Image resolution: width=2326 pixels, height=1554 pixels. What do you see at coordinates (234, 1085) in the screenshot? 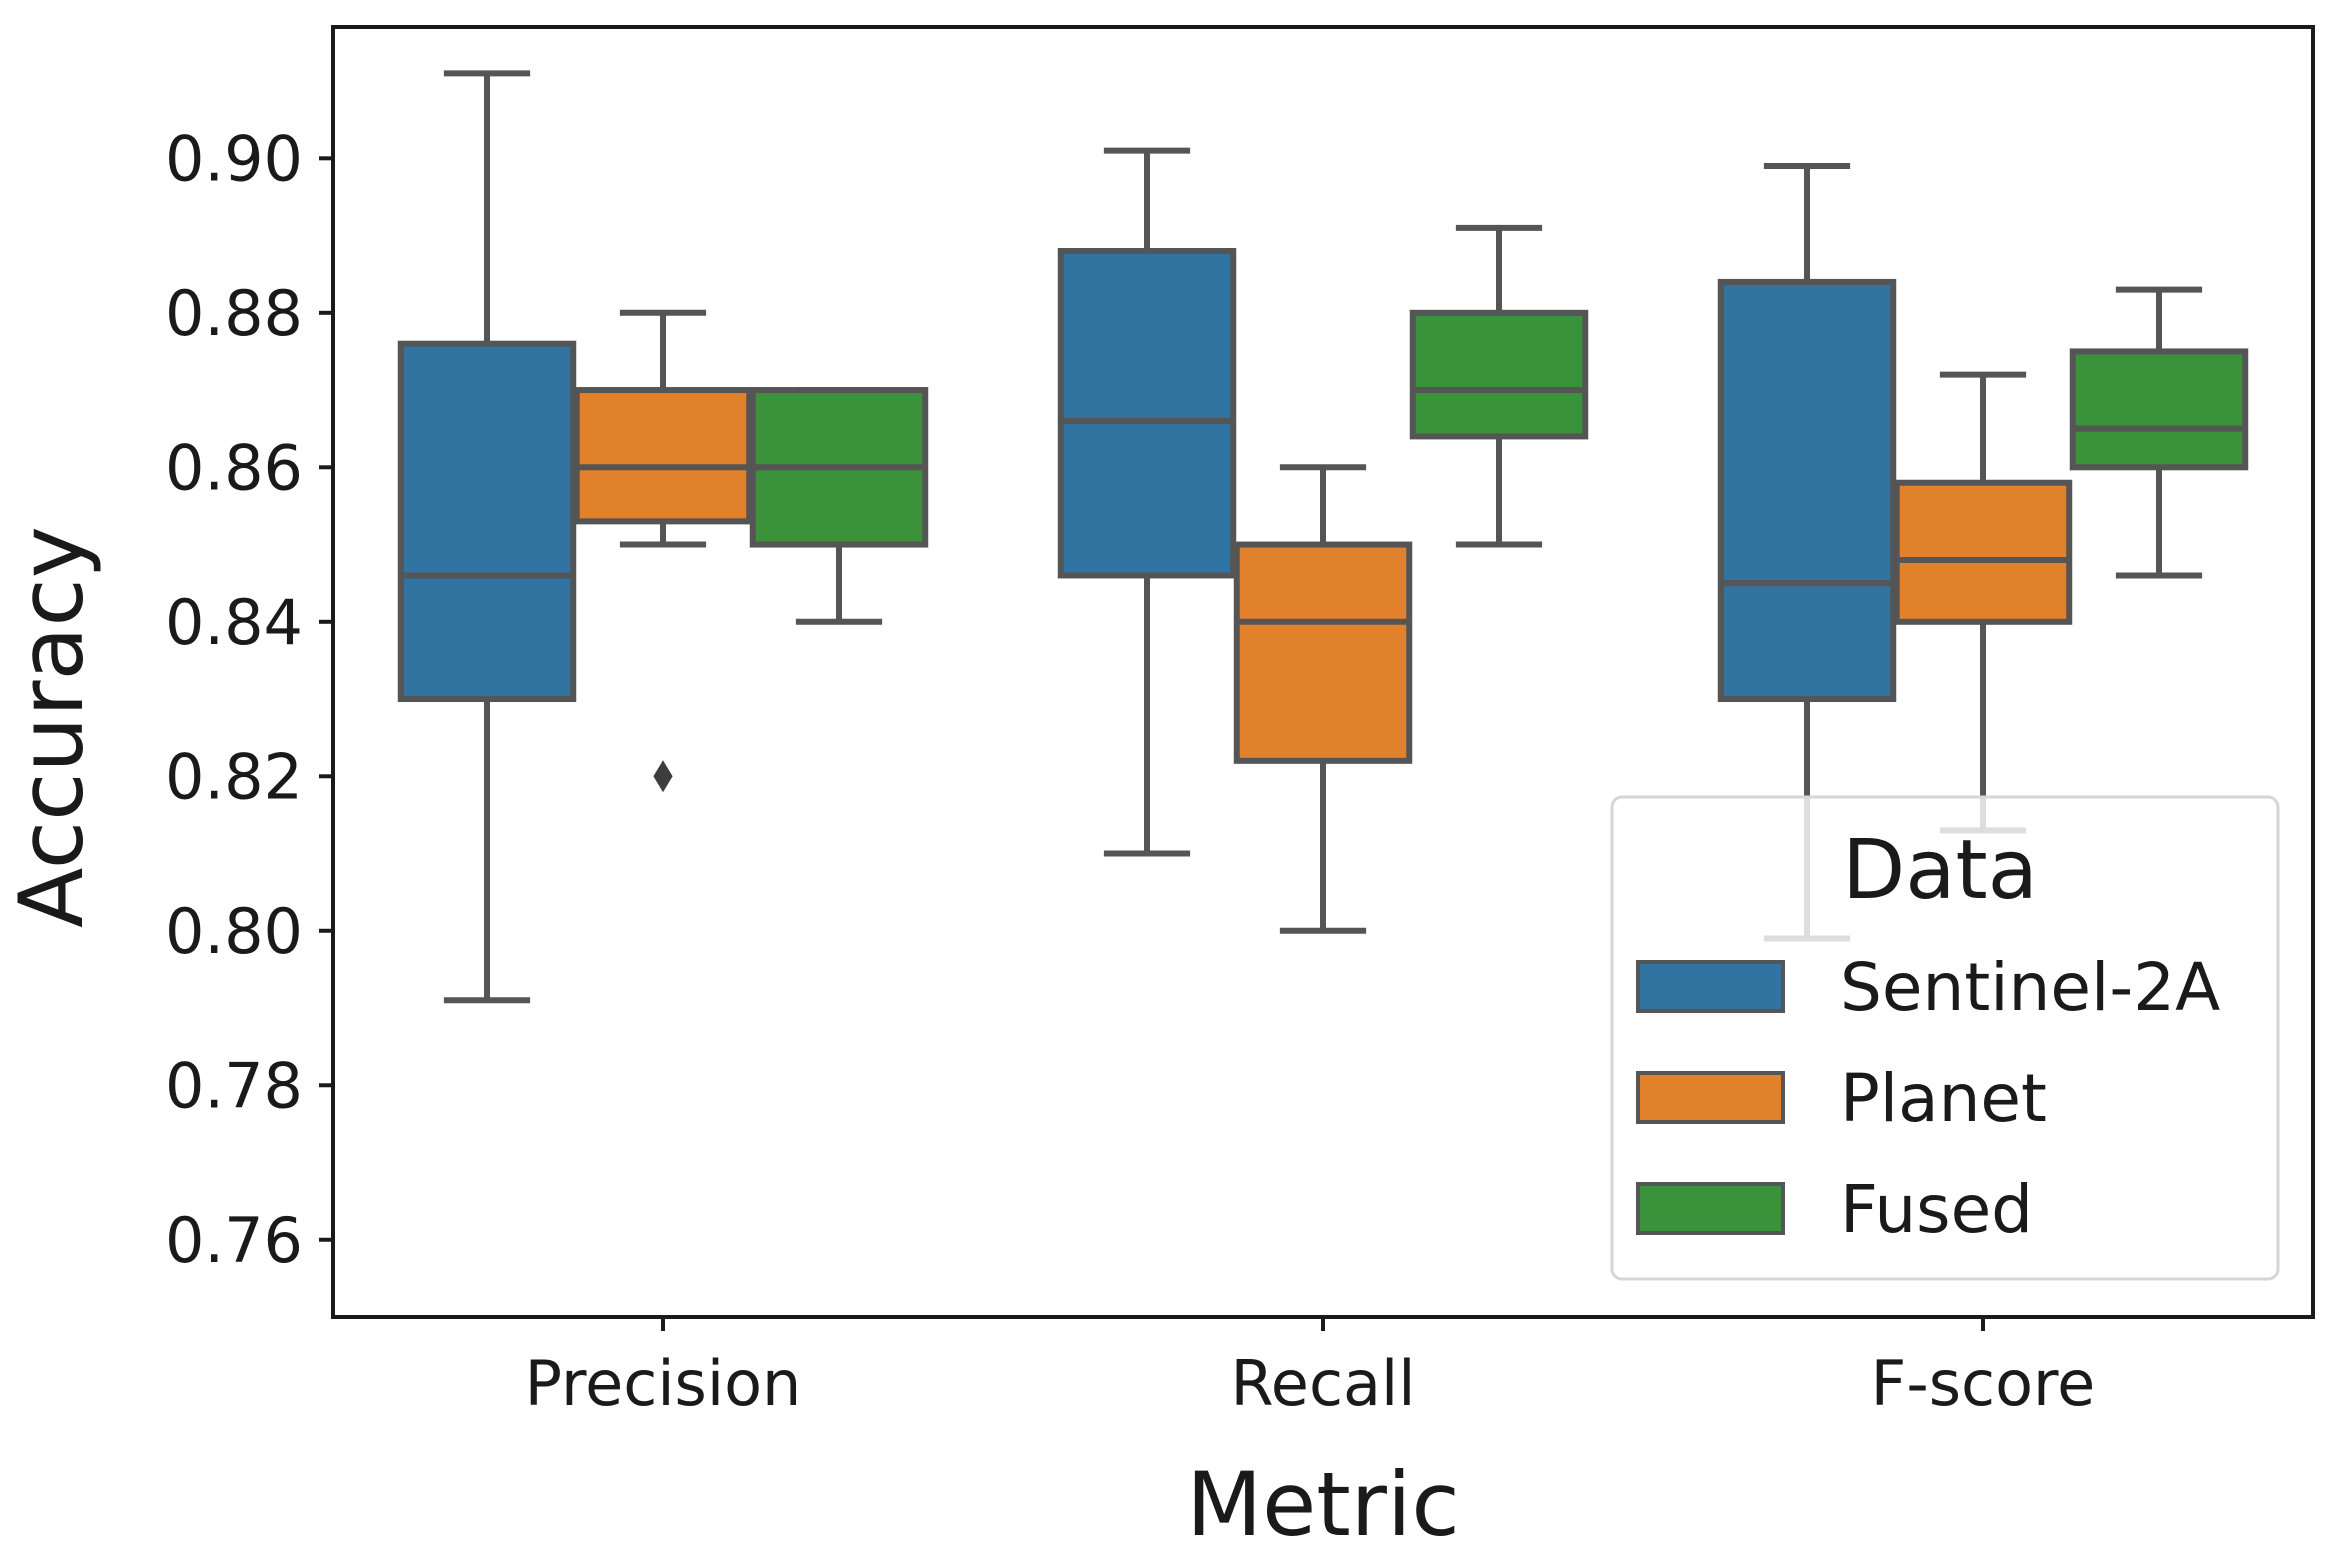
I see `y-tick-label: 0.78` at bounding box center [234, 1085].